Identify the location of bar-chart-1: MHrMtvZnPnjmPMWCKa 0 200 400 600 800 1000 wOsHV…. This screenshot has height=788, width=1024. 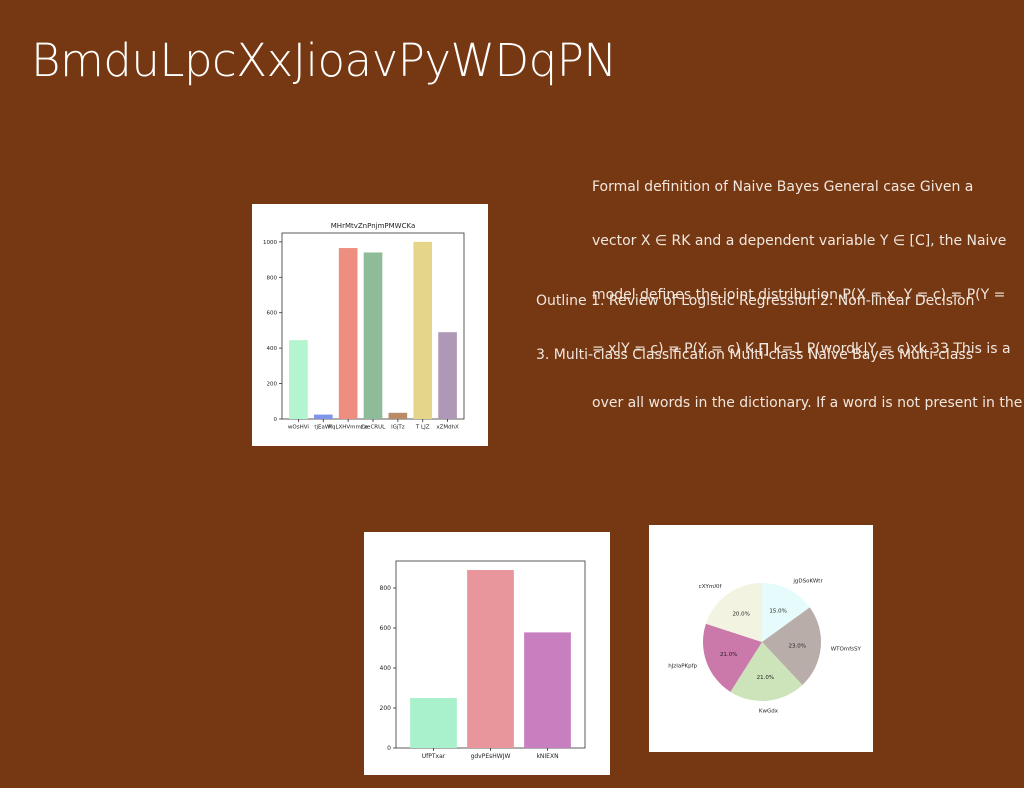
(364, 326).